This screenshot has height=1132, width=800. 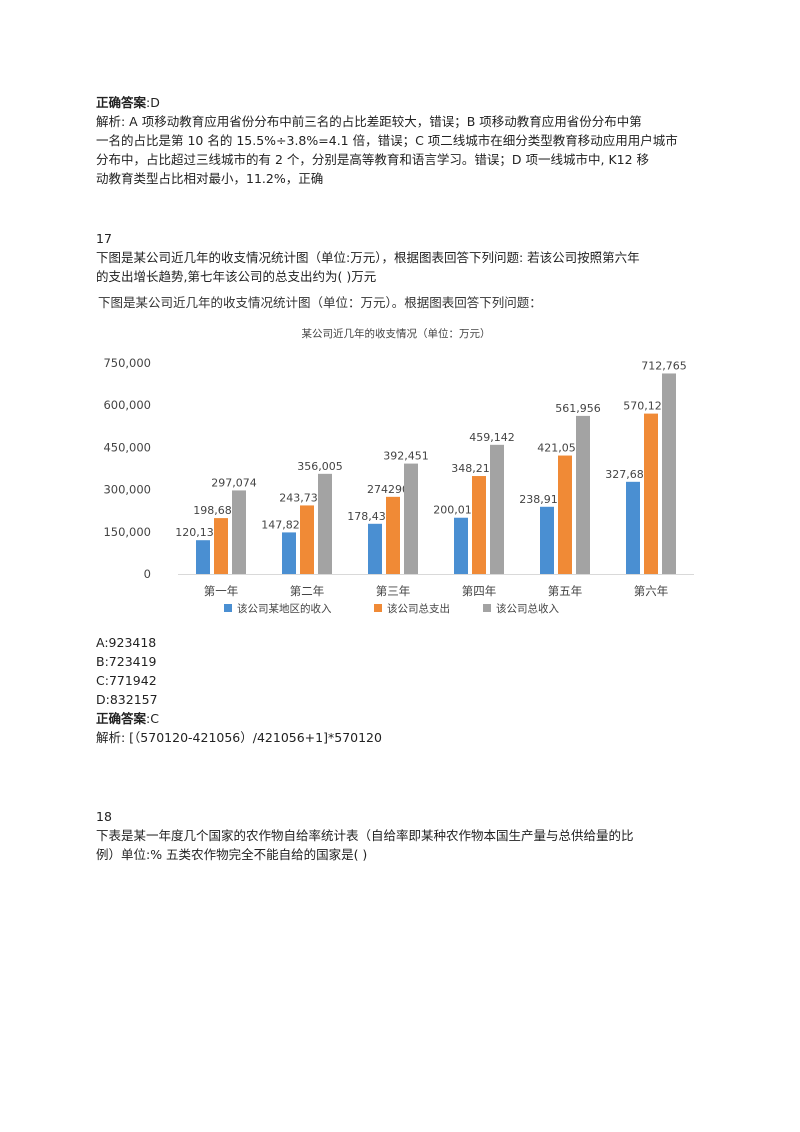 What do you see at coordinates (127, 447) in the screenshot?
I see `y-tick-label: 450,000` at bounding box center [127, 447].